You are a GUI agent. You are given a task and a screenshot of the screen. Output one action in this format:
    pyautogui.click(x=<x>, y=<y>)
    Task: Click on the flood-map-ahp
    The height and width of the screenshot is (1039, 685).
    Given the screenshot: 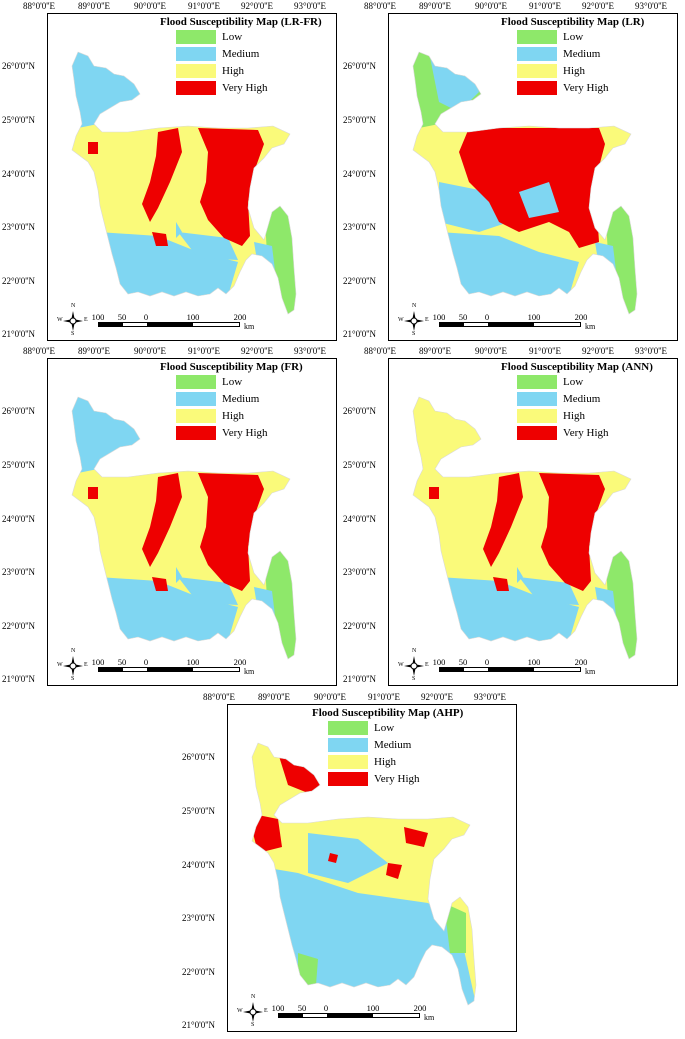 What is the action you would take?
    pyautogui.click(x=364, y=874)
    